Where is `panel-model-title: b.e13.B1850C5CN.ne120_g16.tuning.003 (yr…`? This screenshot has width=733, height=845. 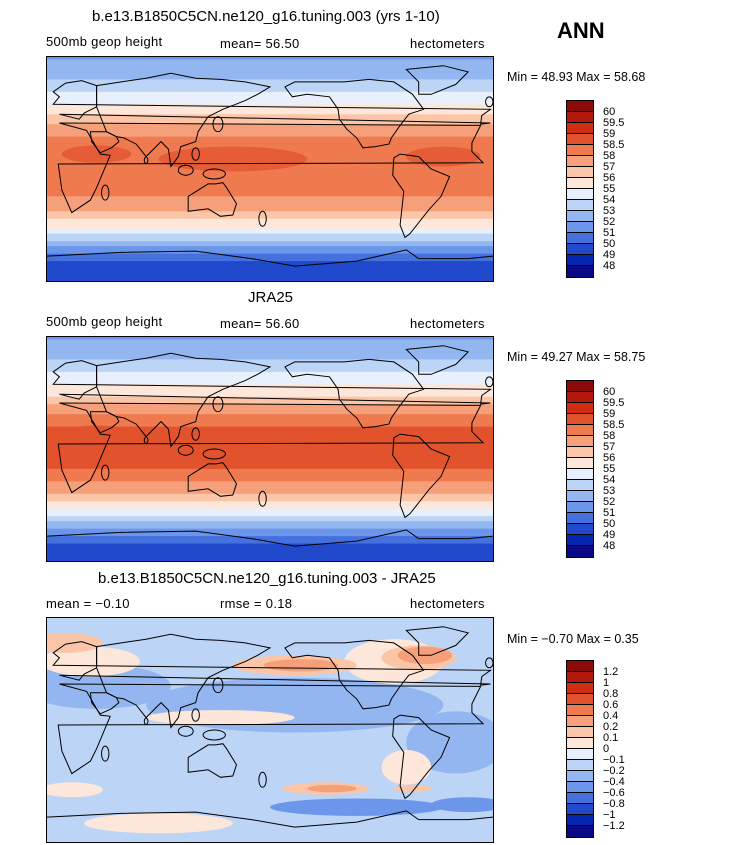
panel-model-title: b.e13.B1850C5CN.ne120_g16.tuning.003 (yr… is located at coordinates (266, 16).